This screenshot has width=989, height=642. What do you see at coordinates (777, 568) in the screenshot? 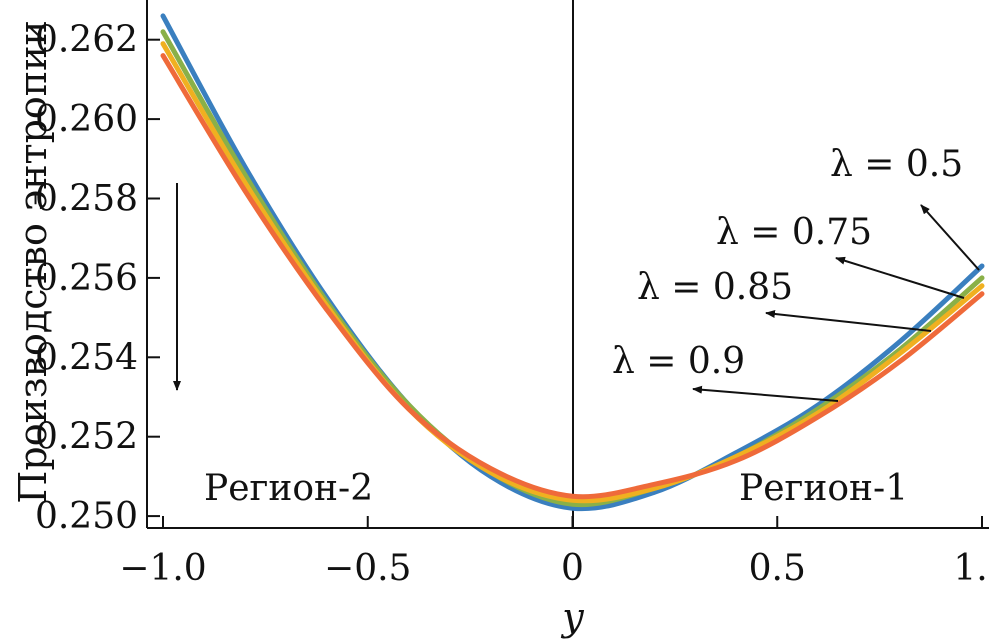
I see `x-tick-label: 0.5` at bounding box center [777, 568].